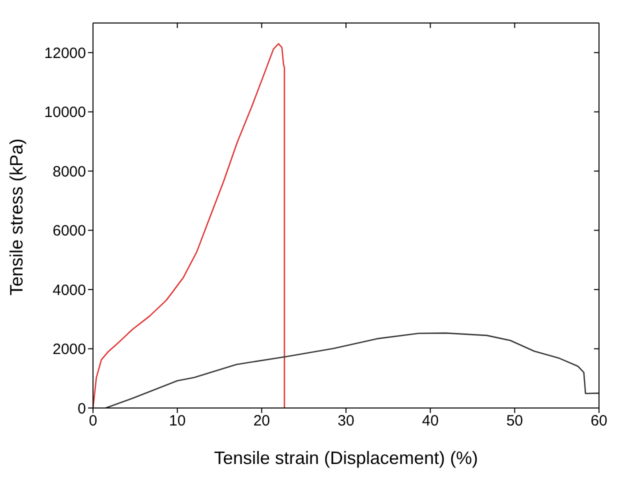 The height and width of the screenshot is (486, 617). Describe the element at coordinates (93, 421) in the screenshot. I see `x-tick-label: 0` at that location.